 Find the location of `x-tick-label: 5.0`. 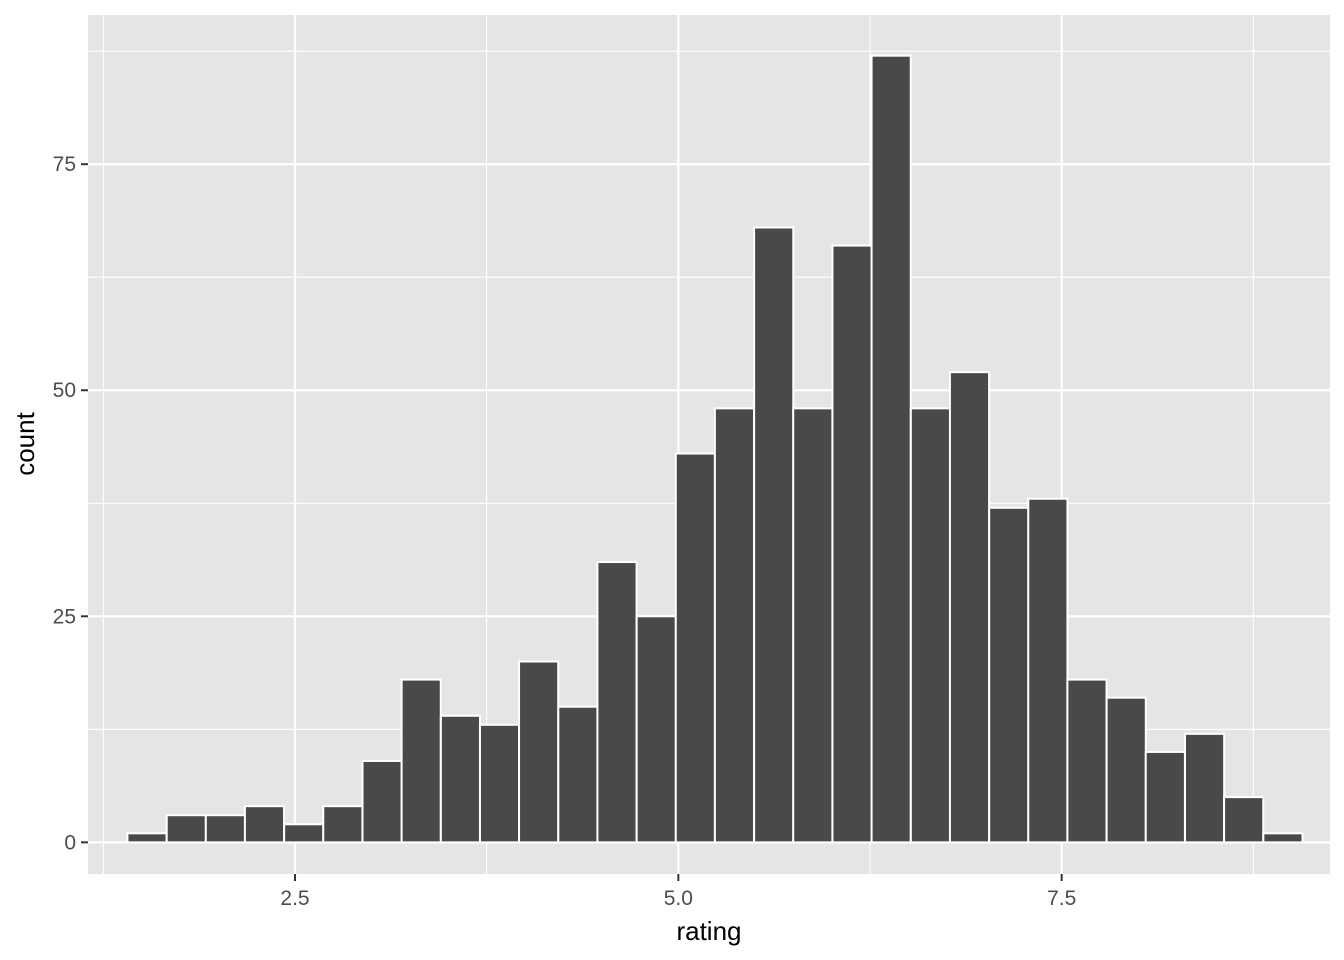

x-tick-label: 5.0 is located at coordinates (678, 898).